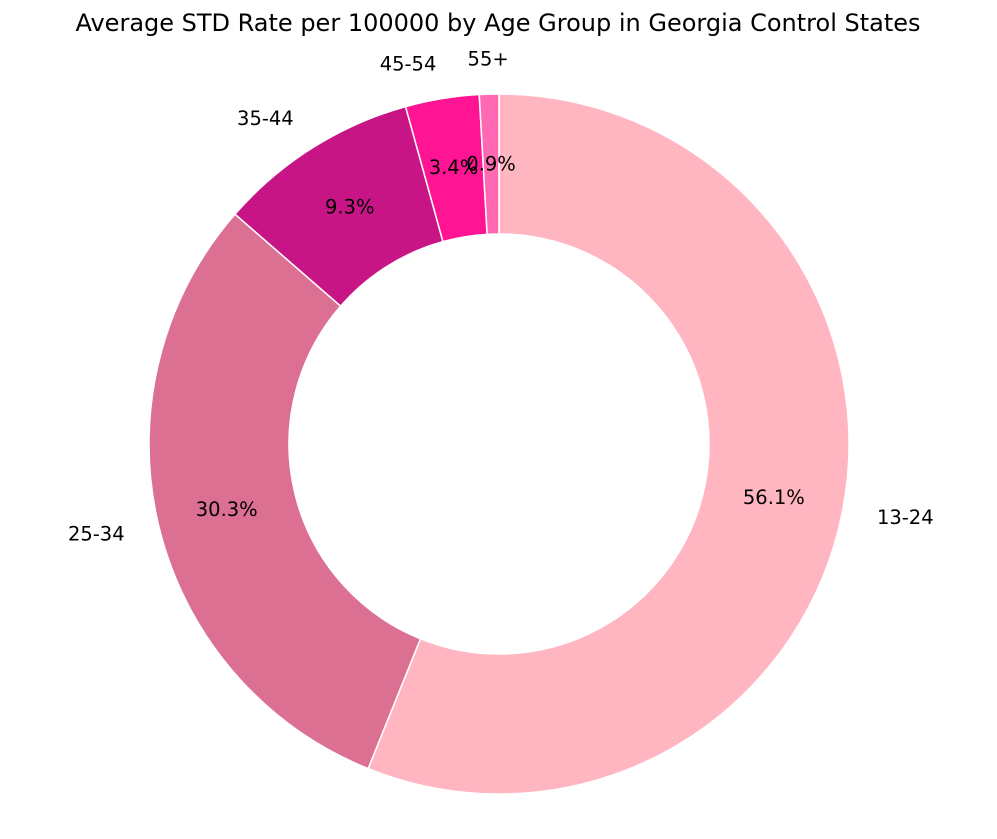 The height and width of the screenshot is (839, 997). I want to click on percent-label: 56.1%, so click(774, 497).